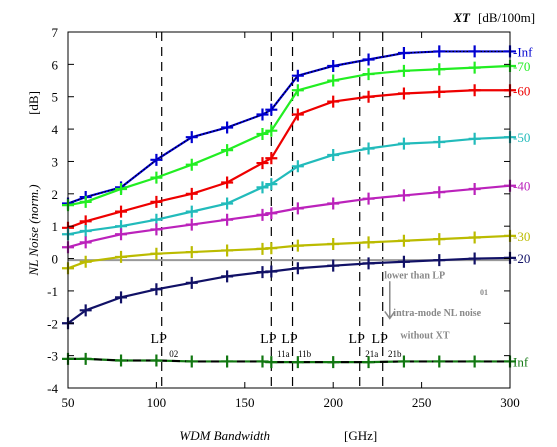 This screenshot has height=447, width=557. Describe the element at coordinates (510, 402) in the screenshot. I see `x-tick-label: 300` at that location.